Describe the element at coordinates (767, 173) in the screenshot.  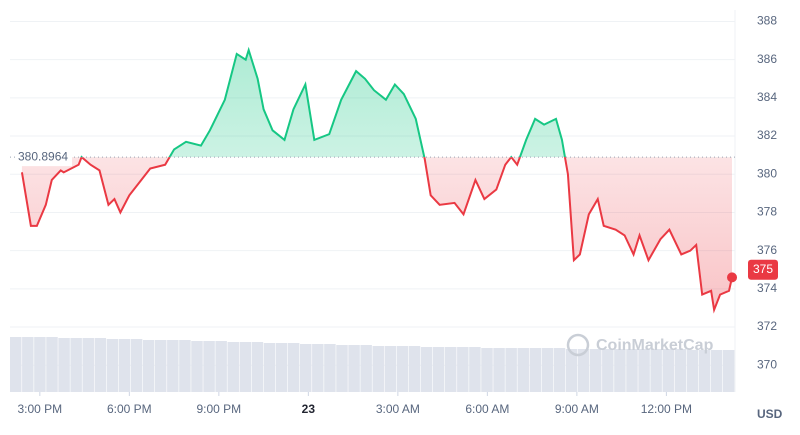
I see `y-tick-label: 380` at that location.